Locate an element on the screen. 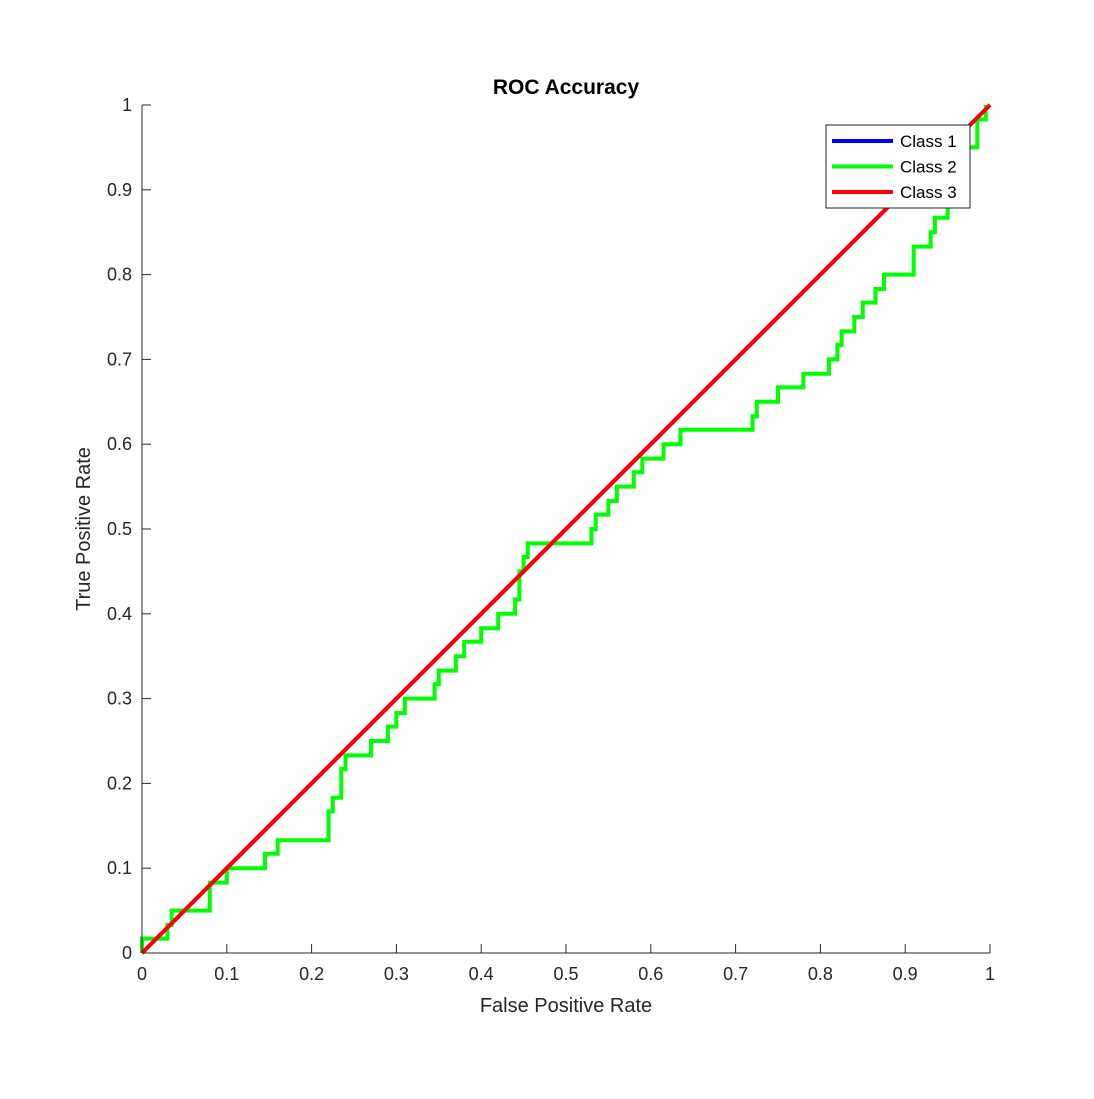 Image resolution: width=1094 pixels, height=1099 pixels. x-tick-label: 1 is located at coordinates (990, 974).